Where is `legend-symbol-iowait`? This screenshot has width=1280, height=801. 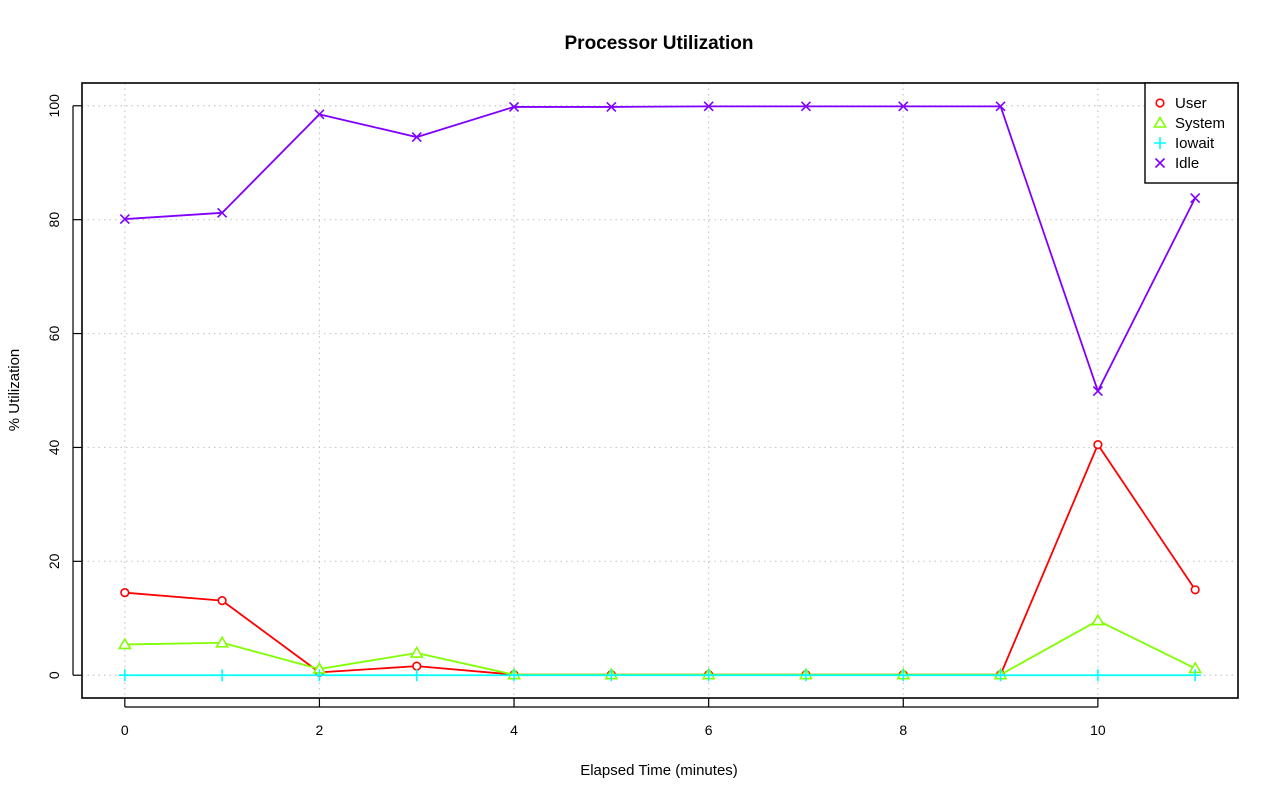 legend-symbol-iowait is located at coordinates (1160, 143).